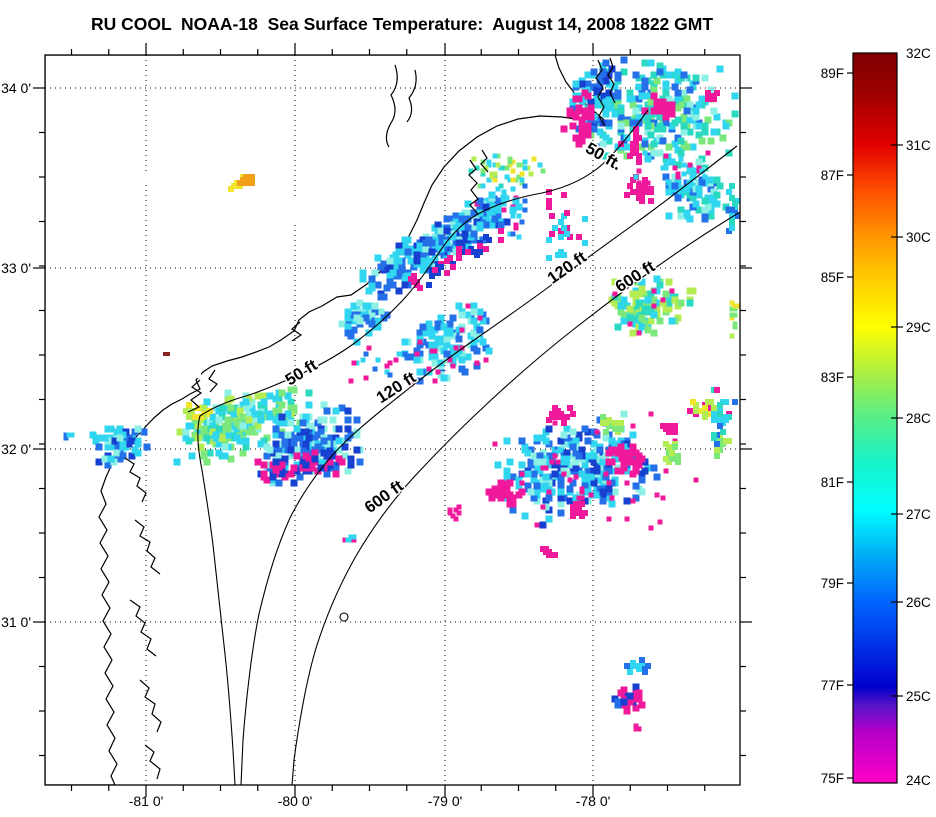 The width and height of the screenshot is (936, 817). Describe the element at coordinates (918, 780) in the screenshot. I see `colorbar-c-label: 24C` at that location.